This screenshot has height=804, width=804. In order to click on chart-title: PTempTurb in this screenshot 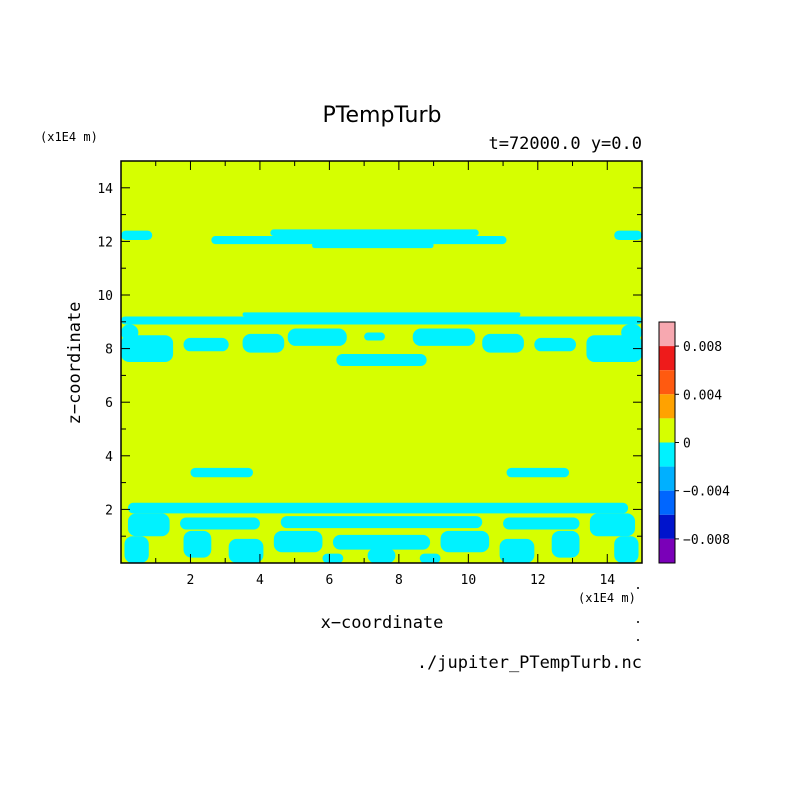, I will do `click(382, 115)`.